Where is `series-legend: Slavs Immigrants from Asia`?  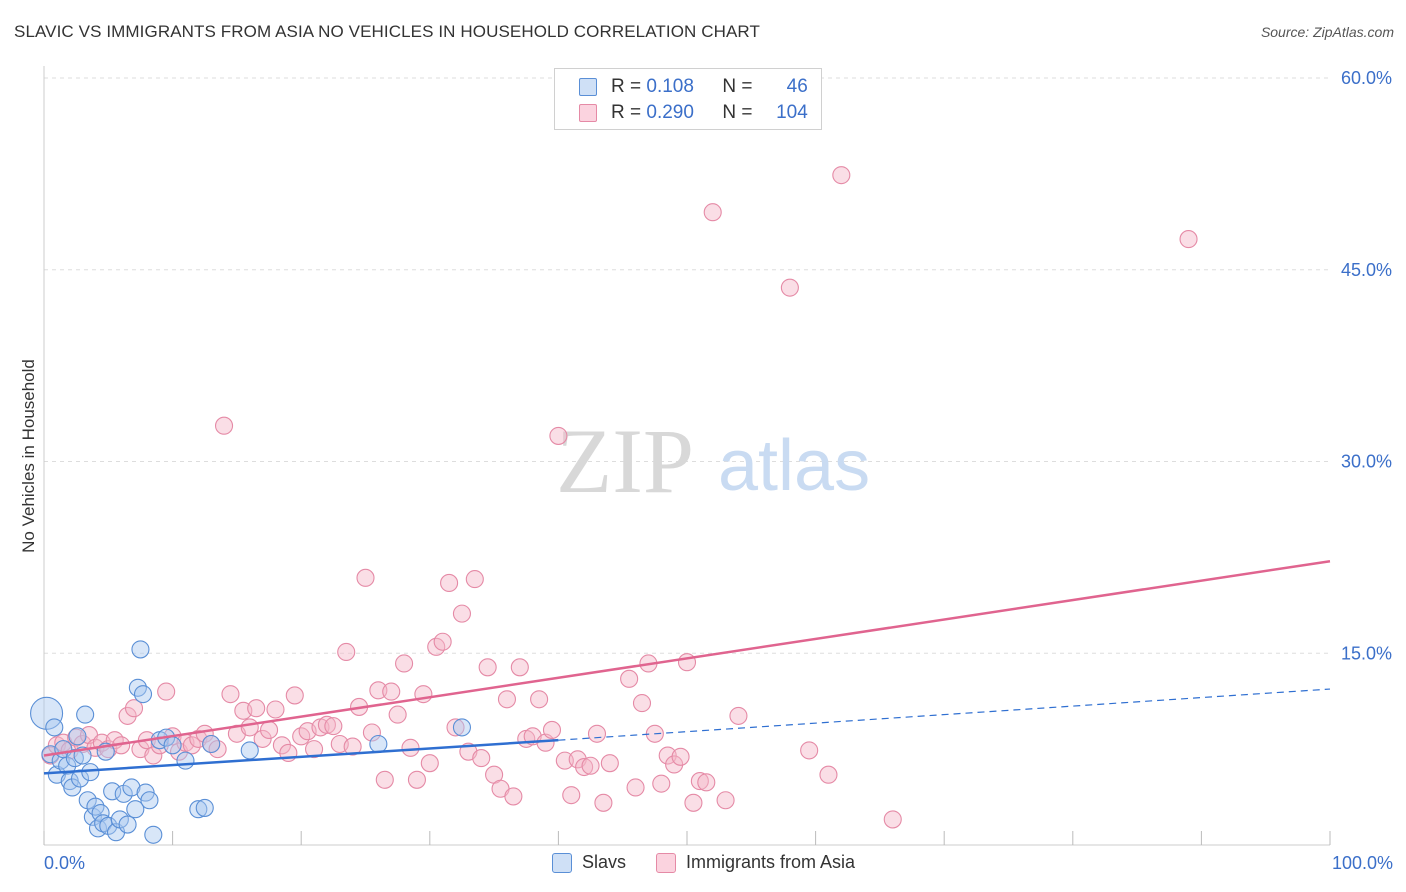
series-legend: Slavs Immigrants from Asia is located at coordinates (718, 862).